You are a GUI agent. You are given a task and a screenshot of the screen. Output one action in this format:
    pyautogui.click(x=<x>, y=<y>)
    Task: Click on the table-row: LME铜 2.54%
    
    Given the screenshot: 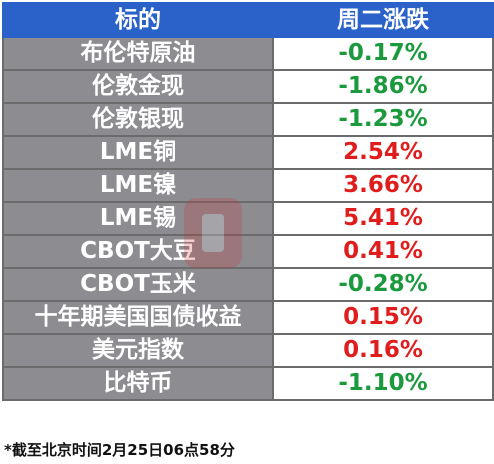 What is the action you would take?
    pyautogui.click(x=248, y=152)
    